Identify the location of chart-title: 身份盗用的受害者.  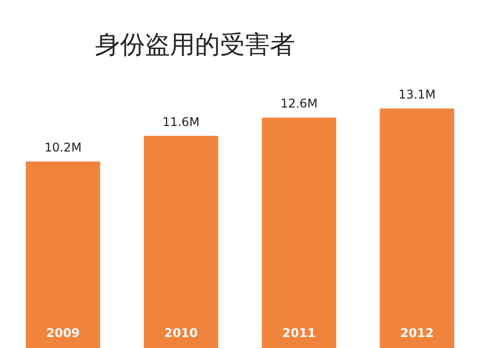
(195, 45).